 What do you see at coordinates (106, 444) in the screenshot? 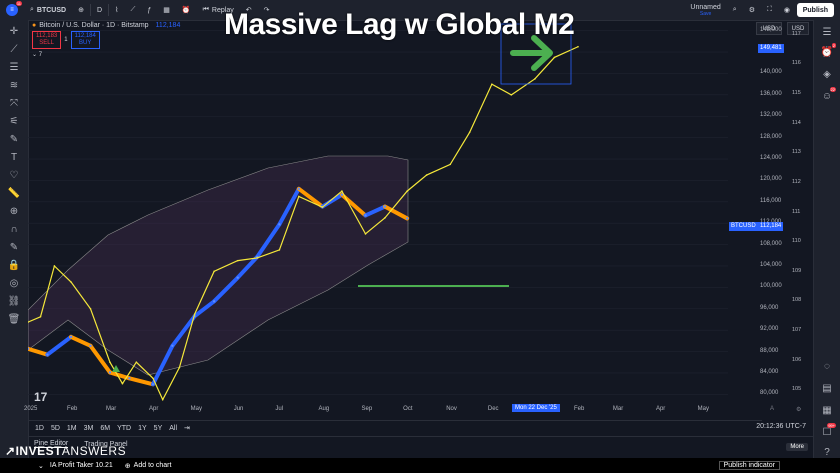
I see `tab-trading-panel: Trading Panel` at bounding box center [106, 444].